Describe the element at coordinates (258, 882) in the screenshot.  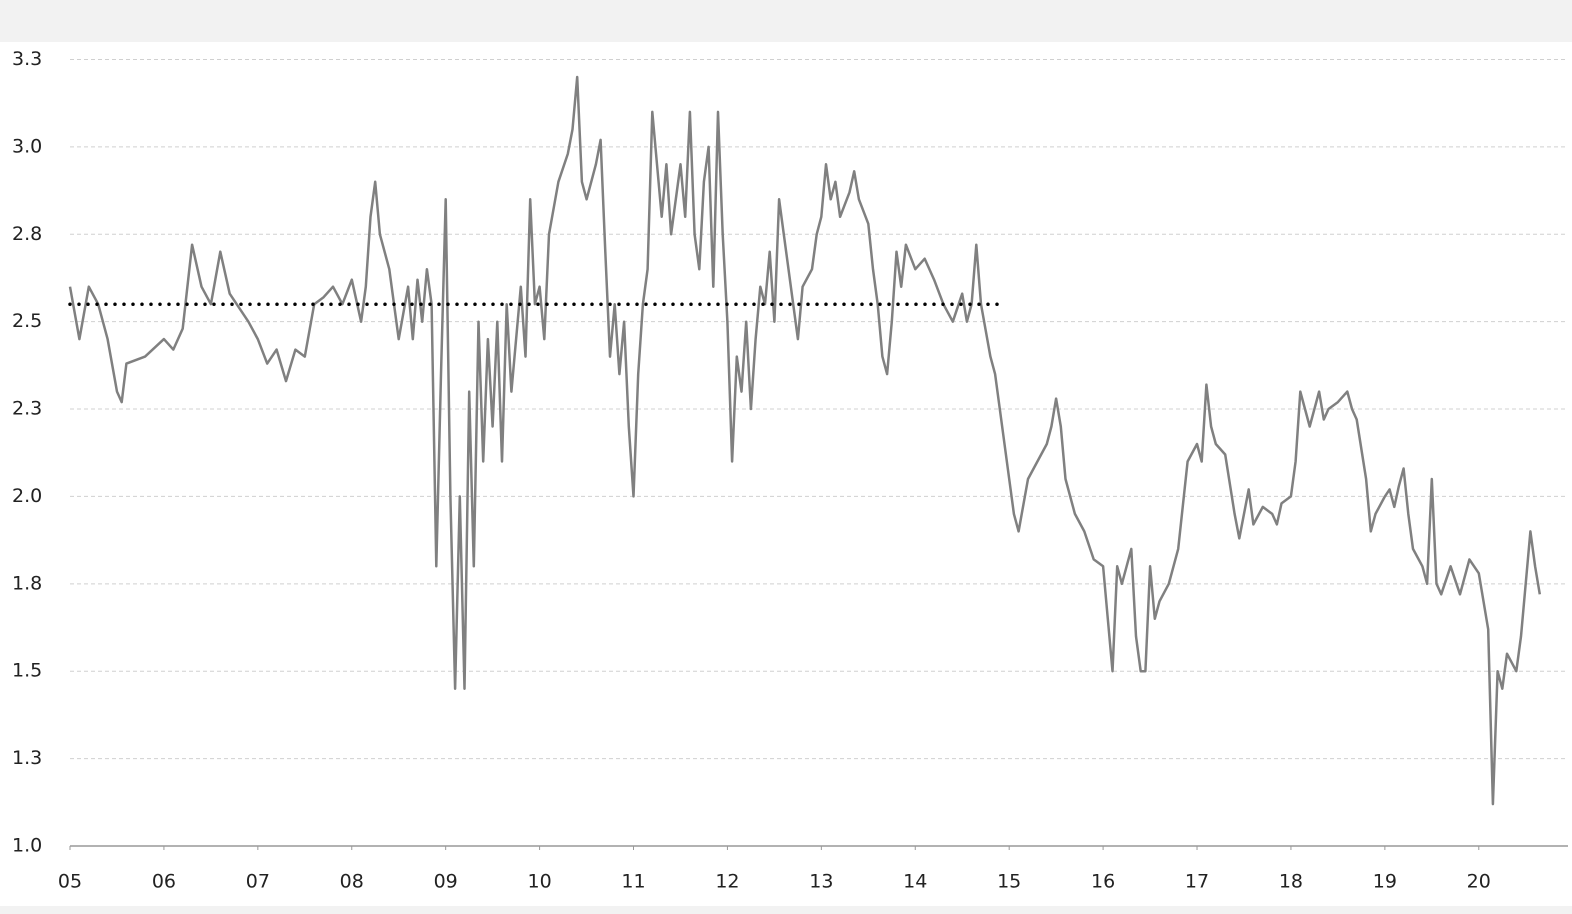
I see `x-tick-label: 07` at that location.